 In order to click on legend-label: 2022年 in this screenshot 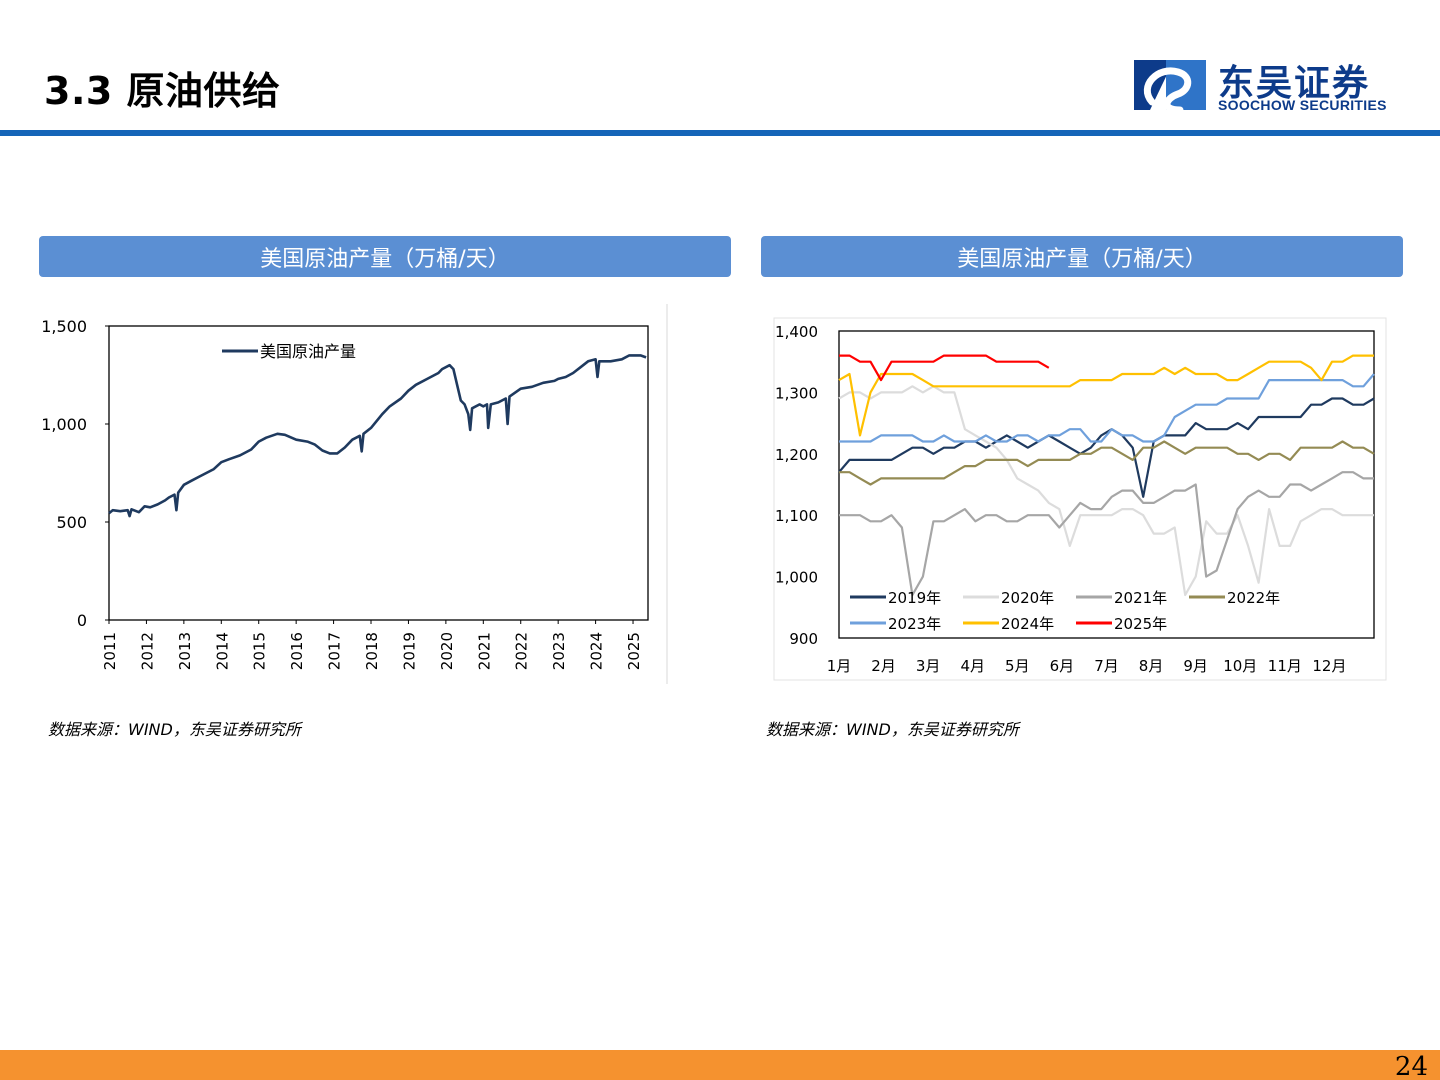, I will do `click(1253, 598)`.